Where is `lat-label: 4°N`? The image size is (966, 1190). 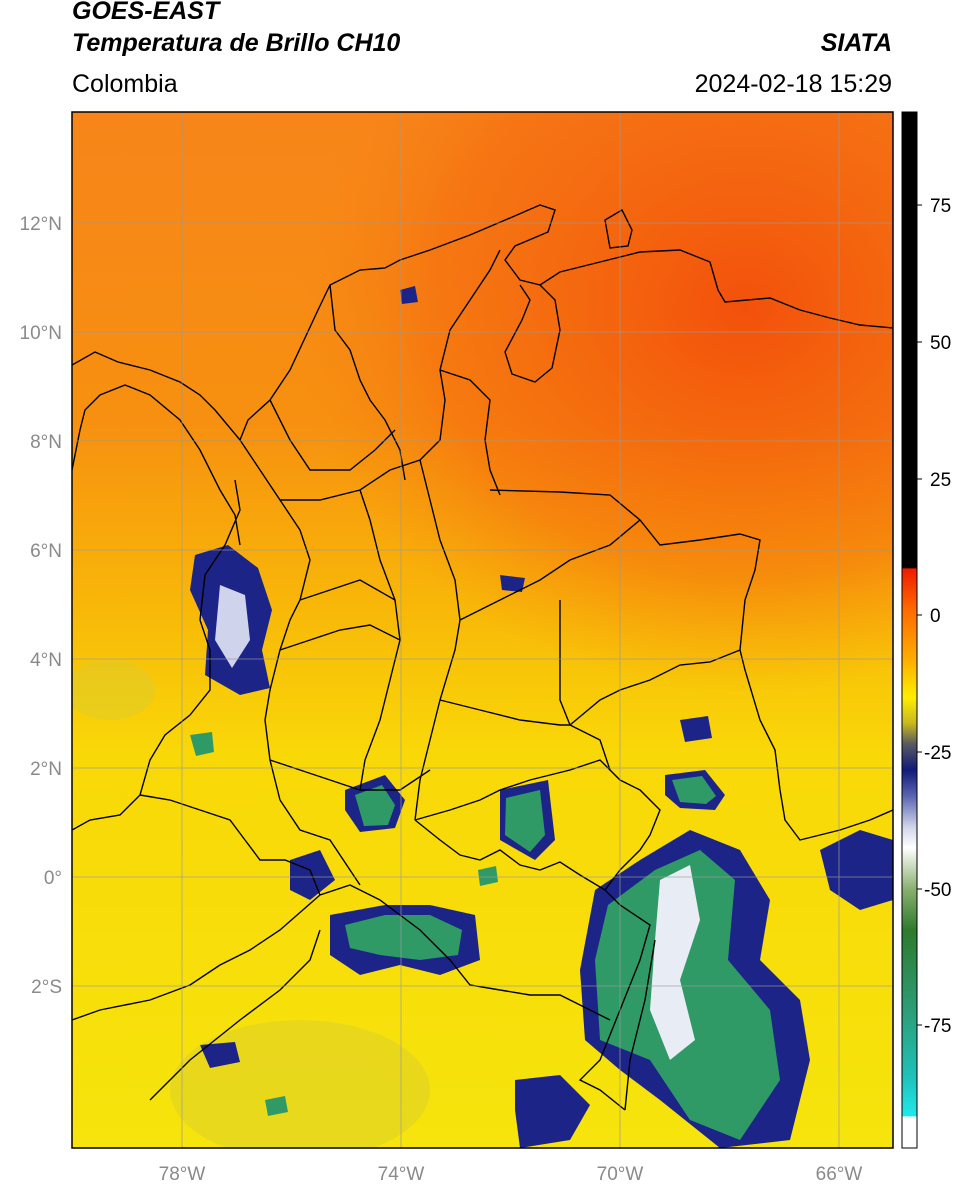
lat-label: 4°N is located at coordinates (46, 660).